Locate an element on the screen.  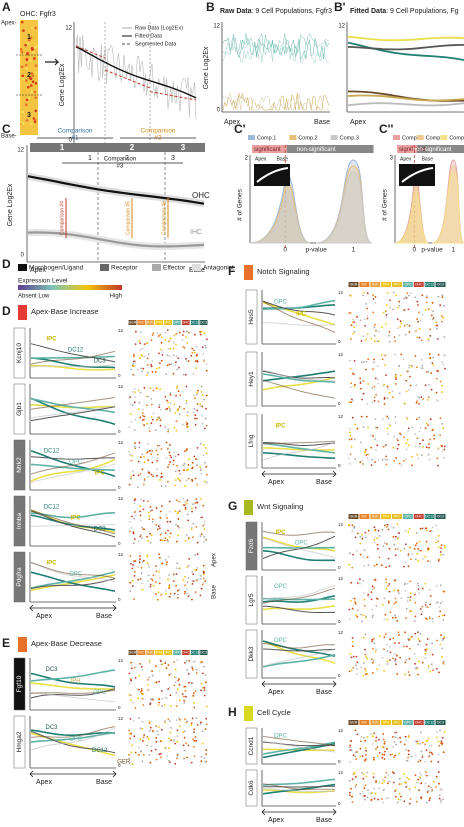
gene-name: Lgr5 is located at coordinates (251, 599).